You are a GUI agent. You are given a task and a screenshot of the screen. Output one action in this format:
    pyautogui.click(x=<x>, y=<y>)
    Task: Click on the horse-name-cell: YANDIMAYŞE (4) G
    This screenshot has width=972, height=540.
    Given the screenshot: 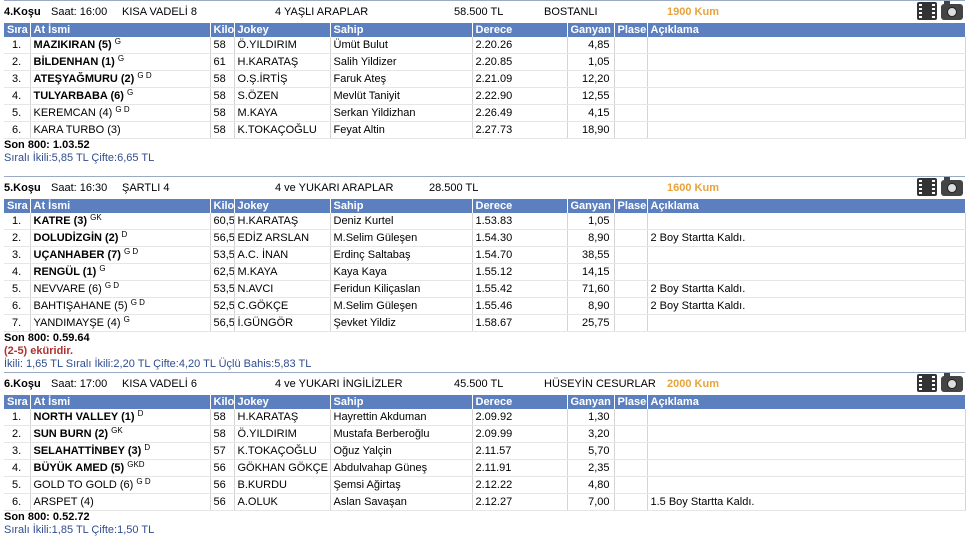 What is the action you would take?
    pyautogui.click(x=120, y=323)
    